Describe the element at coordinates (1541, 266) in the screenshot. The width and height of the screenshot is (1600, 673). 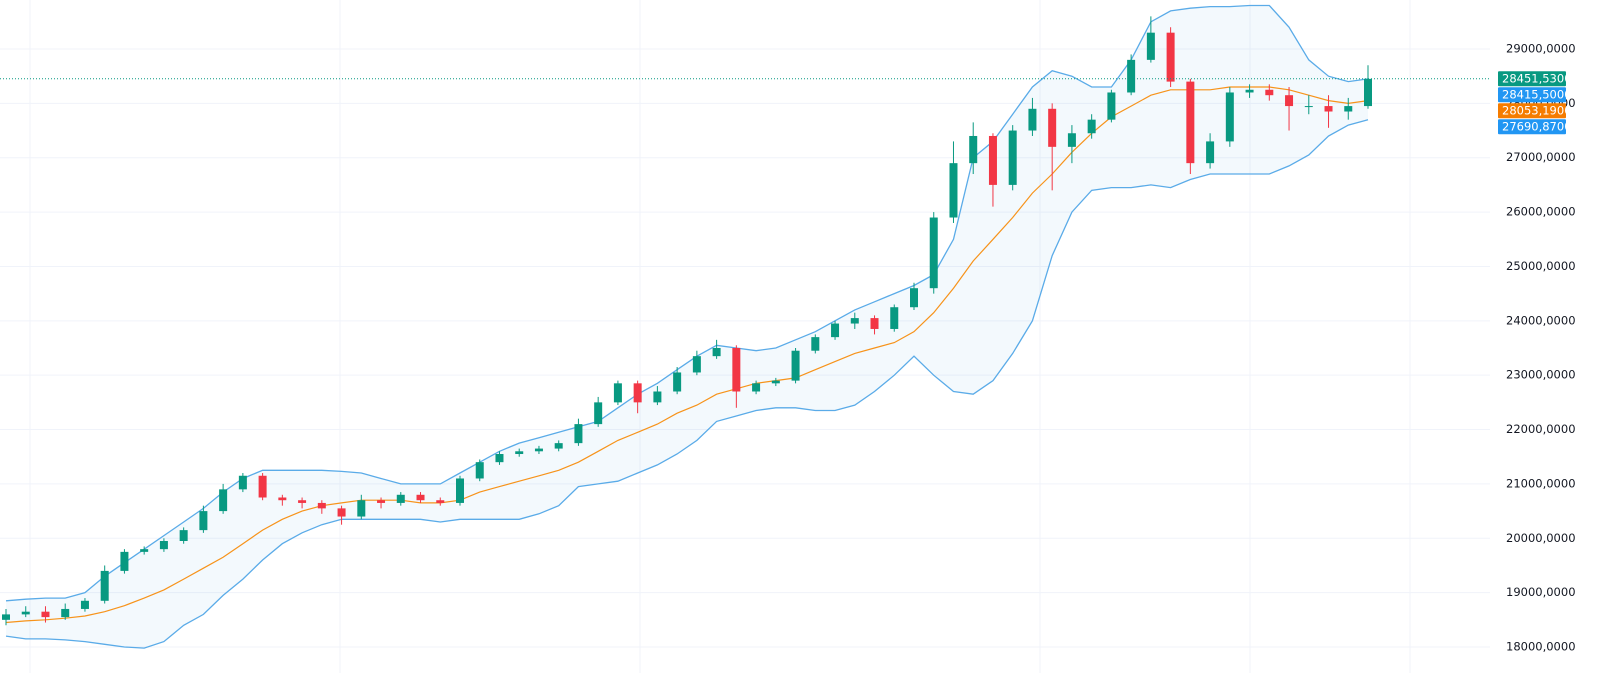
I see `y-tick-label: 25000,0000` at that location.